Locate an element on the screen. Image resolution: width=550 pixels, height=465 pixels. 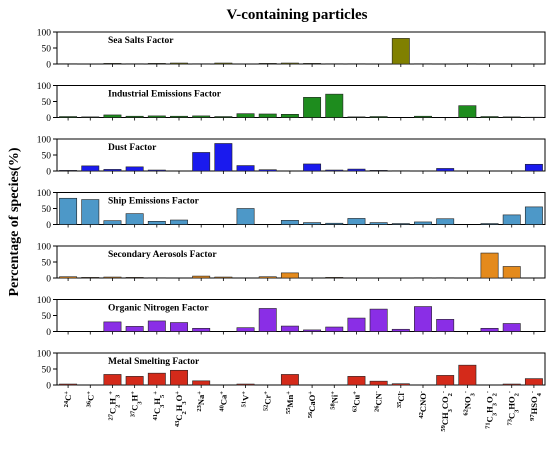
x-tick-label: 63Cu+ is located at coordinates (356, 401).